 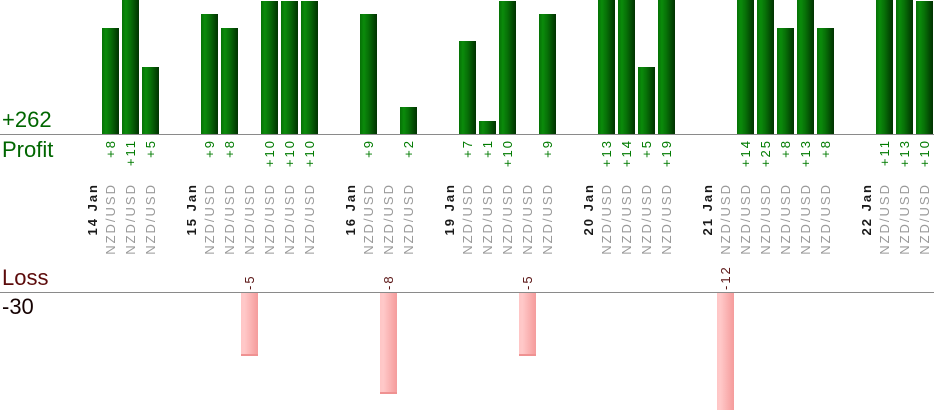 I want to click on profit-total-label: +262, so click(x=27, y=119).